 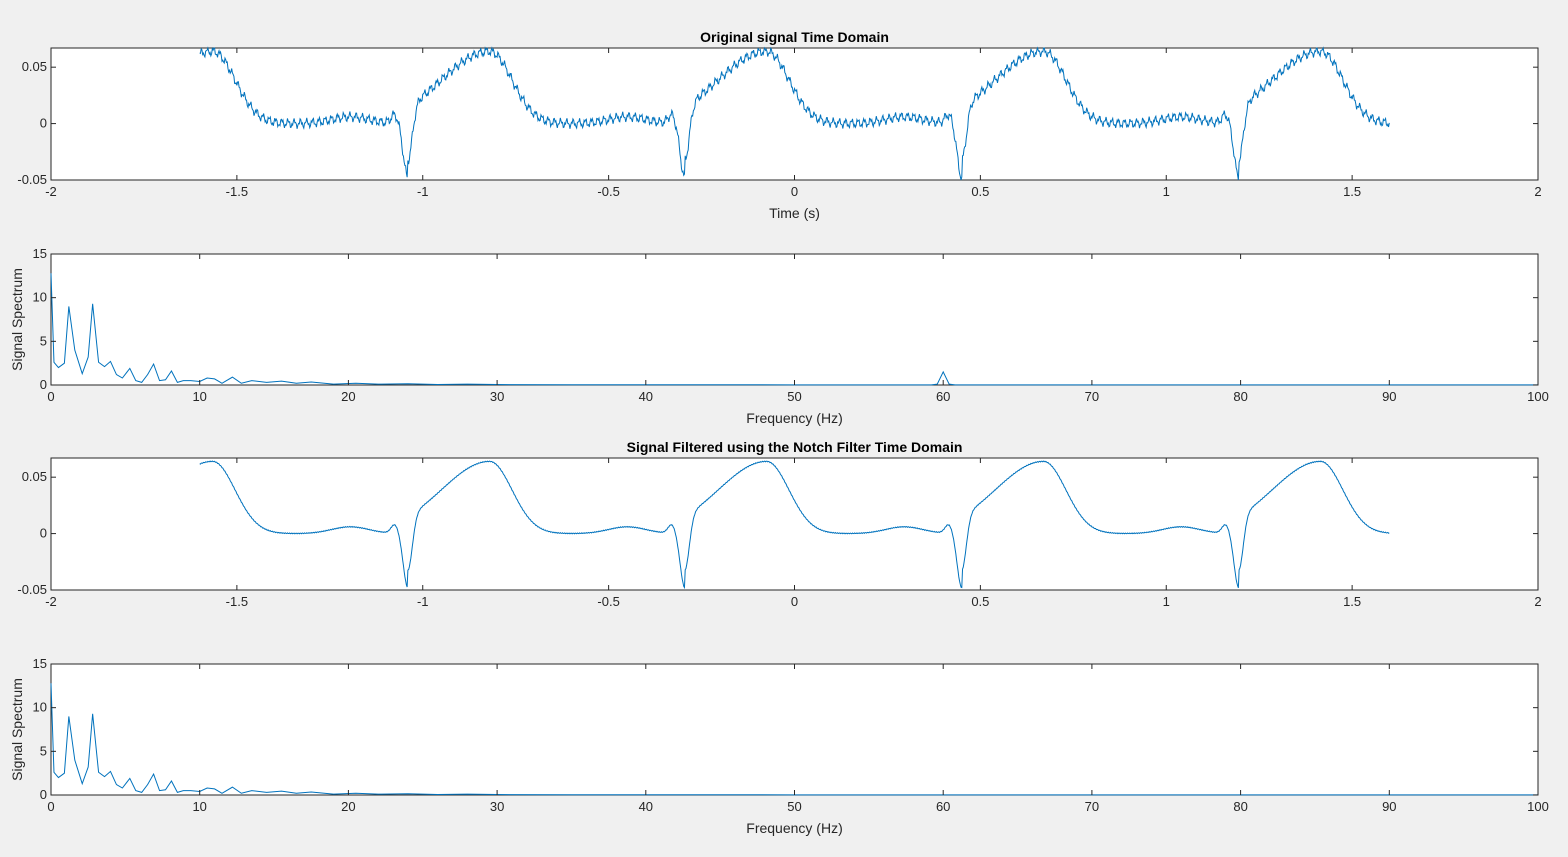 What do you see at coordinates (794, 37) in the screenshot?
I see `chart-title: Original signal Time Domain` at bounding box center [794, 37].